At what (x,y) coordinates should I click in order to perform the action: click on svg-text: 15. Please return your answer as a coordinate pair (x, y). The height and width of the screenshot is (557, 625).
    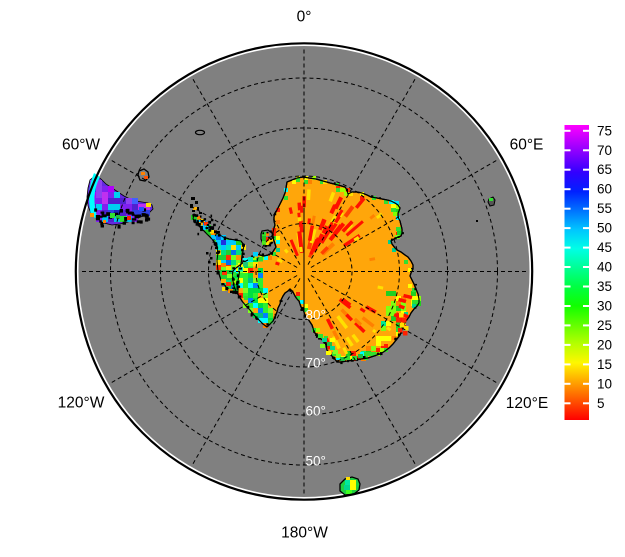
    Looking at the image, I should click on (604, 364).